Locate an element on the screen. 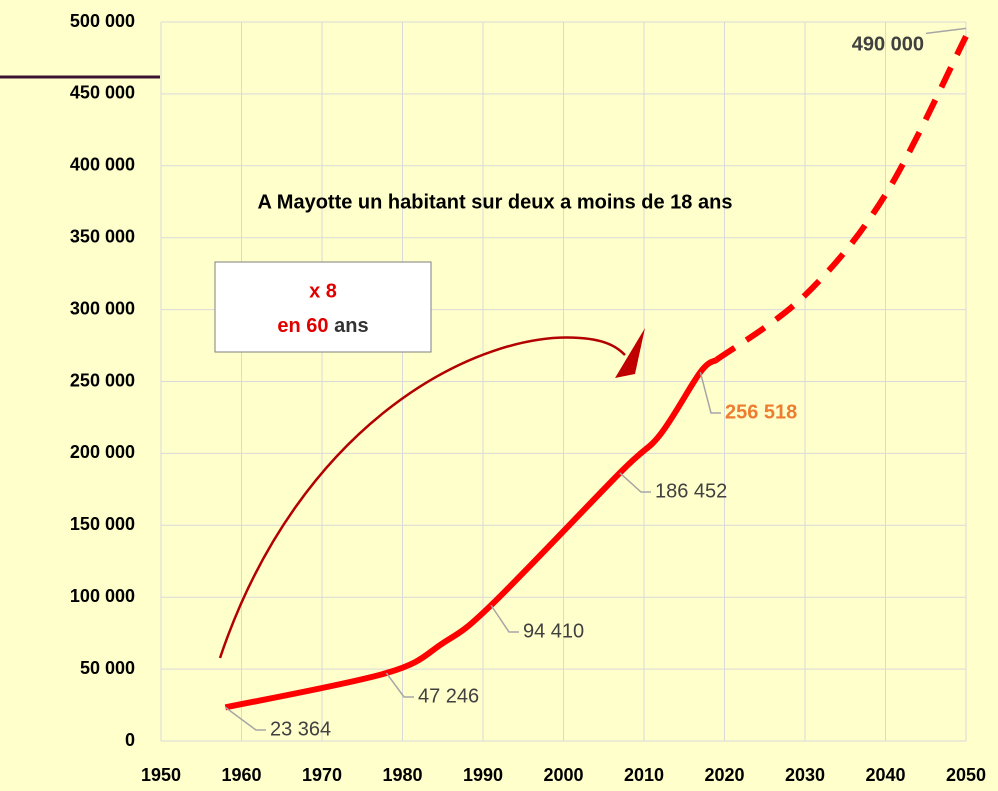 The image size is (998, 791). y-tick-label: 0 is located at coordinates (130, 740).